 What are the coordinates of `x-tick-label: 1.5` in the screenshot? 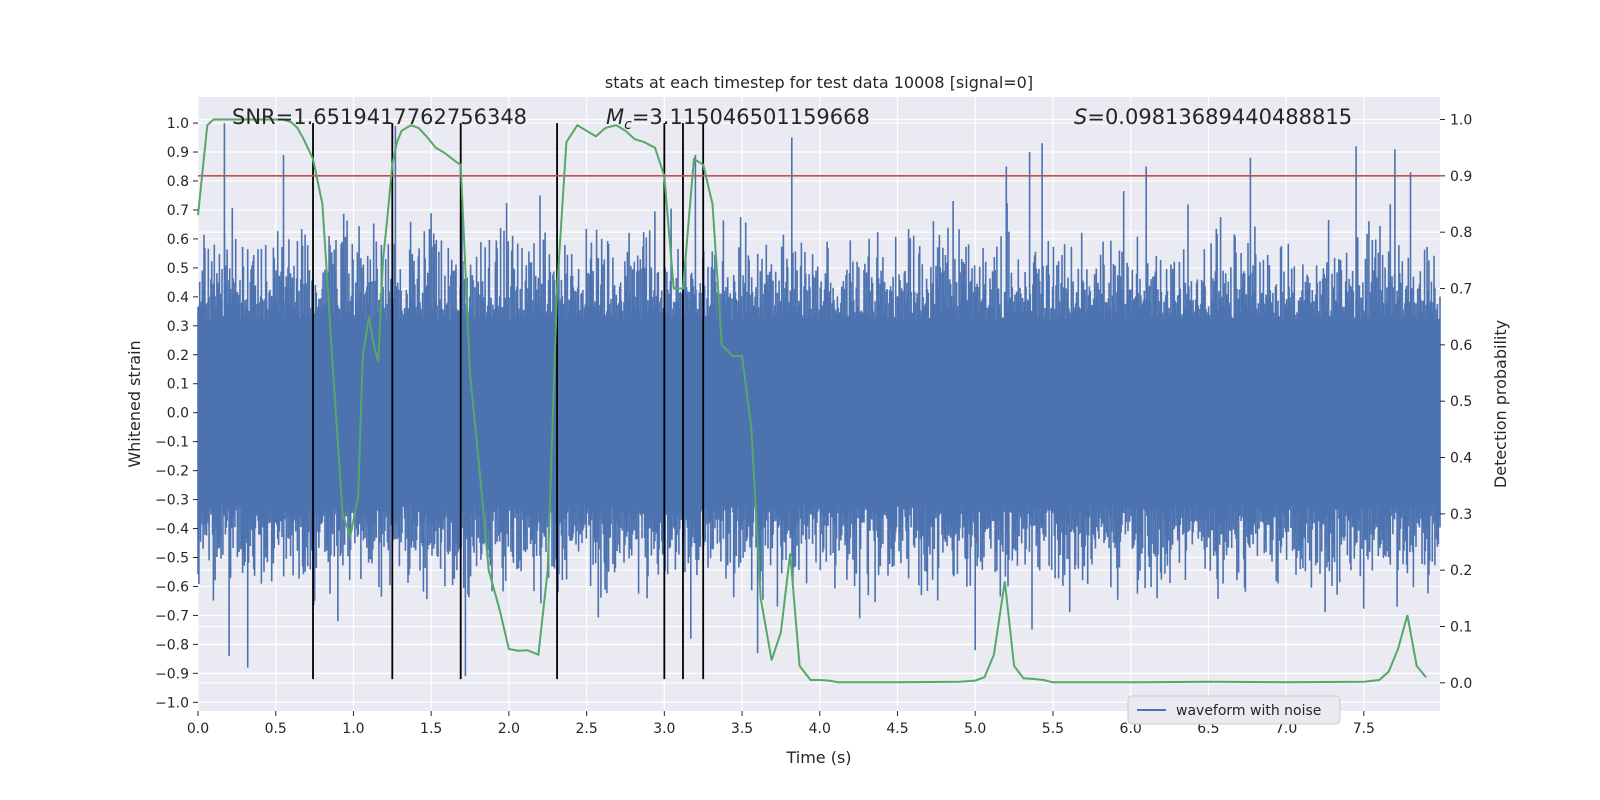 It's located at (431, 729).